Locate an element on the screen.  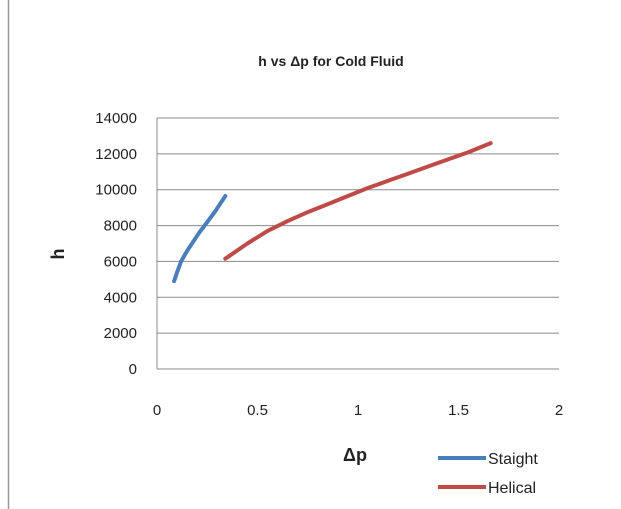
y-tick-label: 6000 is located at coordinates (120, 261).